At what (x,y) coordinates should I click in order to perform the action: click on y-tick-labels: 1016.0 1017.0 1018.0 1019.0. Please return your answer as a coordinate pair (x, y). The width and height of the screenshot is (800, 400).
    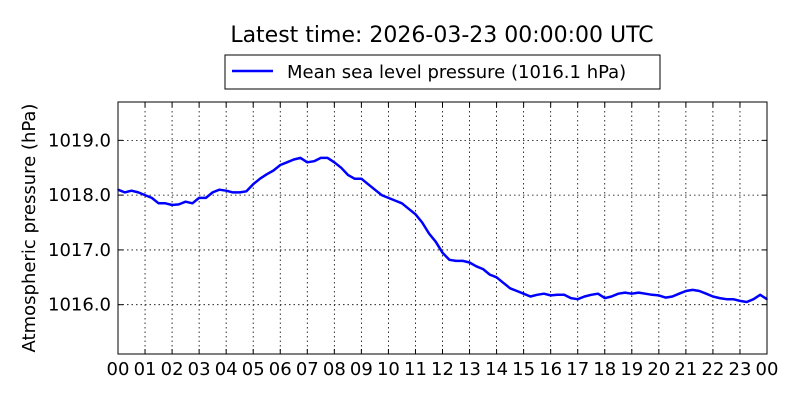
    Looking at the image, I should click on (79, 222).